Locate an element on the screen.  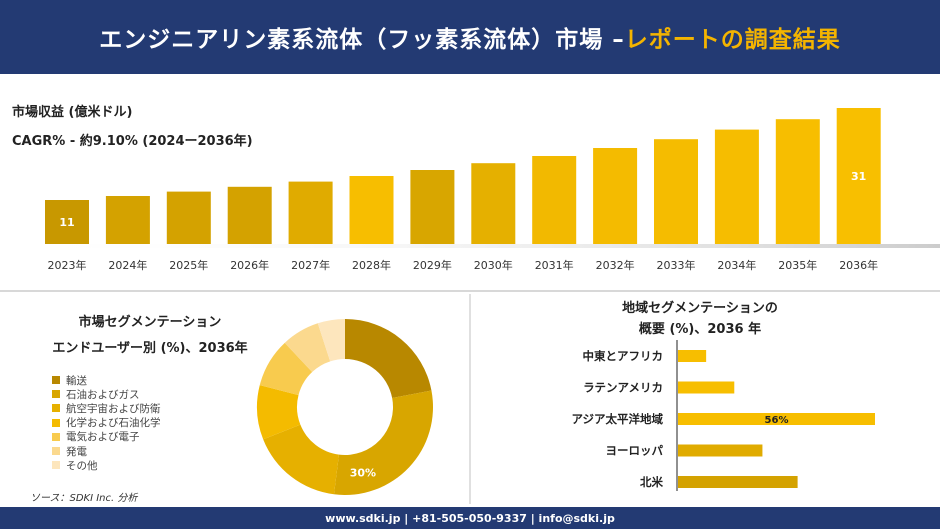
region-bar-中東とアフリカ is located at coordinates (692, 356).